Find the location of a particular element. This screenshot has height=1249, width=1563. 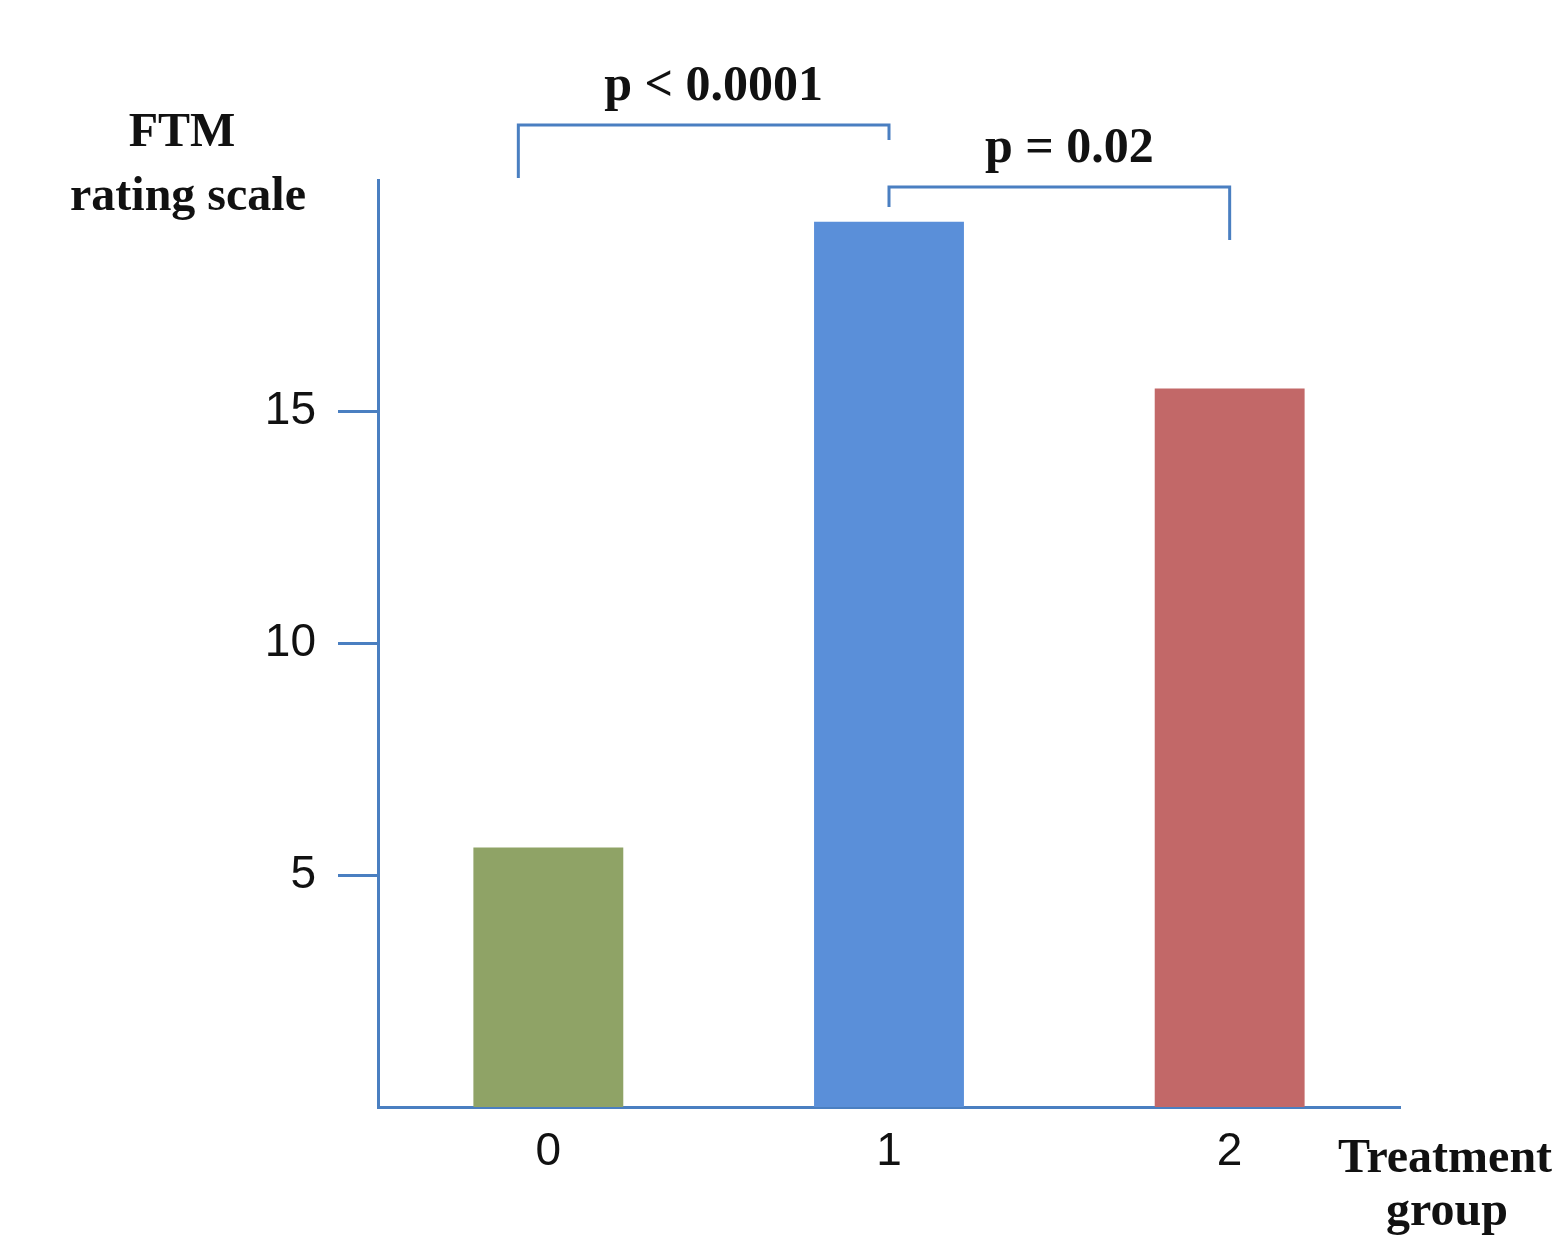

y-tick-label: 15 is located at coordinates (290, 408).